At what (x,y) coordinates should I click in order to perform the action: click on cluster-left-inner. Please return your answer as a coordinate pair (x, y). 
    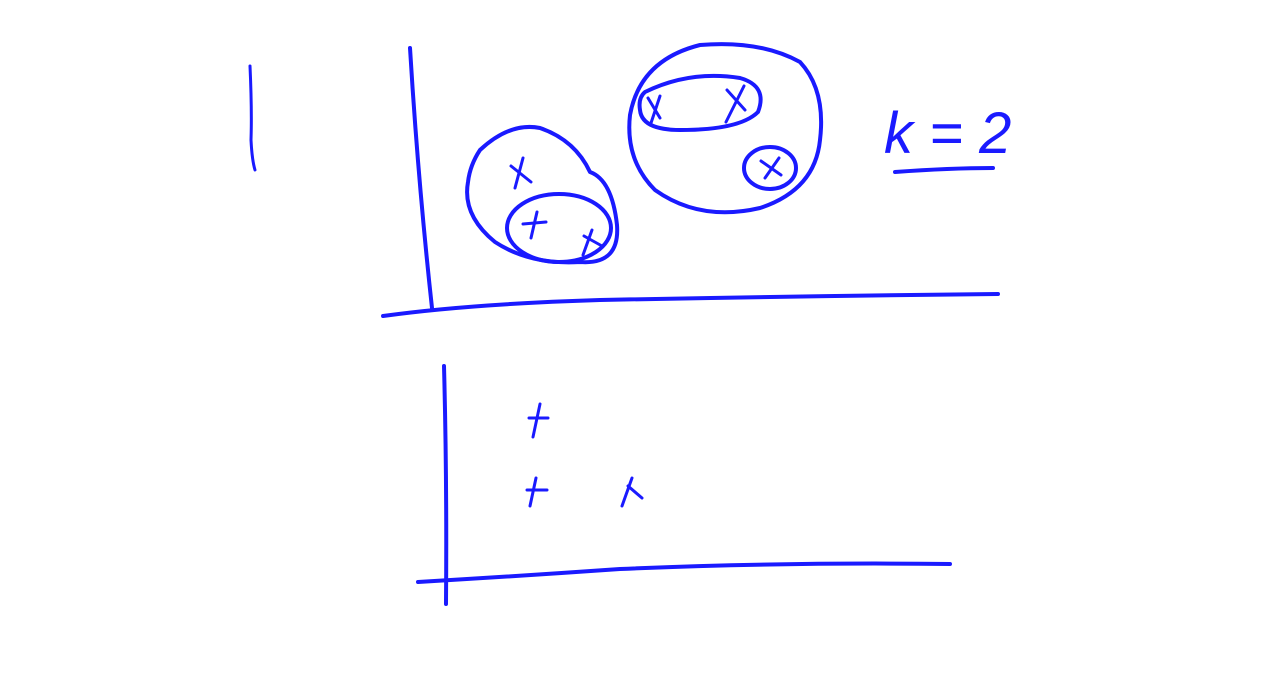
    Looking at the image, I should click on (559, 228).